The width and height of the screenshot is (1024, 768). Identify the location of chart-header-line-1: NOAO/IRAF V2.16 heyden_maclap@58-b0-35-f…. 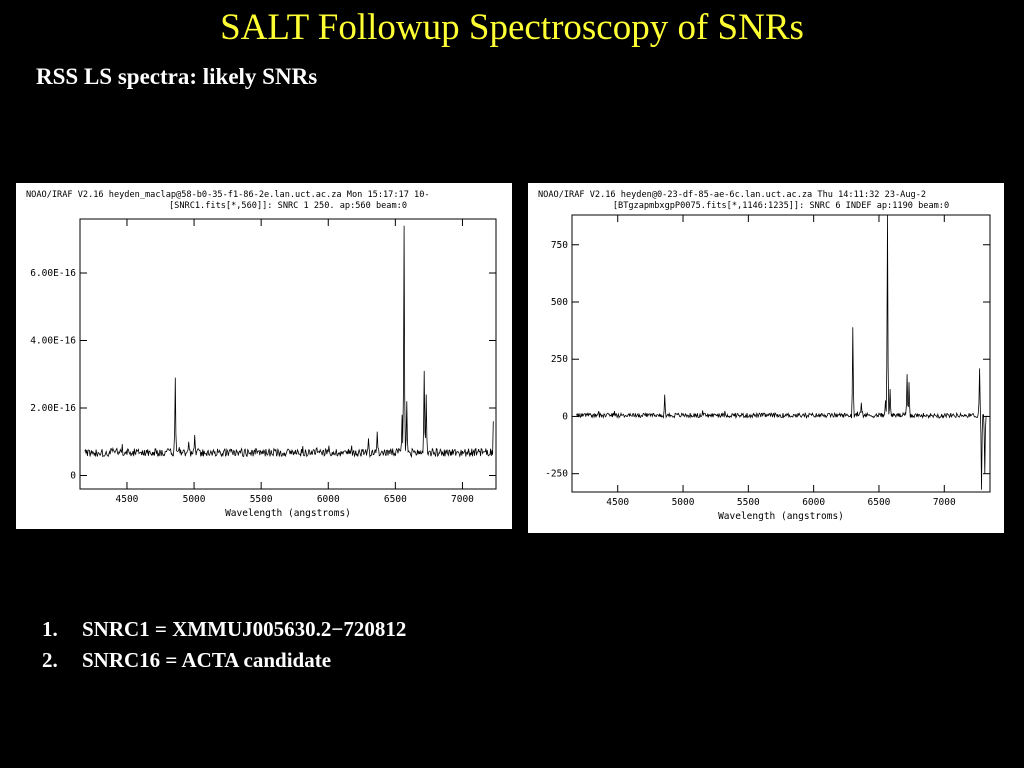
(228, 195).